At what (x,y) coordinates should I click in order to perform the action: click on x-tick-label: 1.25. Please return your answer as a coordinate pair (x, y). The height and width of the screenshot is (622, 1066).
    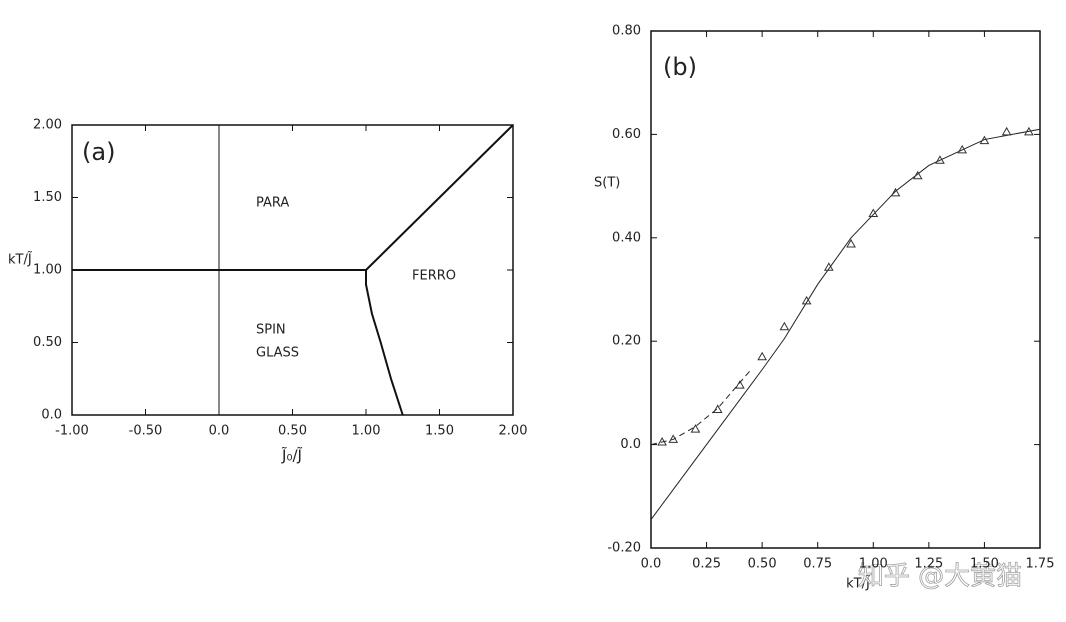
    Looking at the image, I should click on (928, 564).